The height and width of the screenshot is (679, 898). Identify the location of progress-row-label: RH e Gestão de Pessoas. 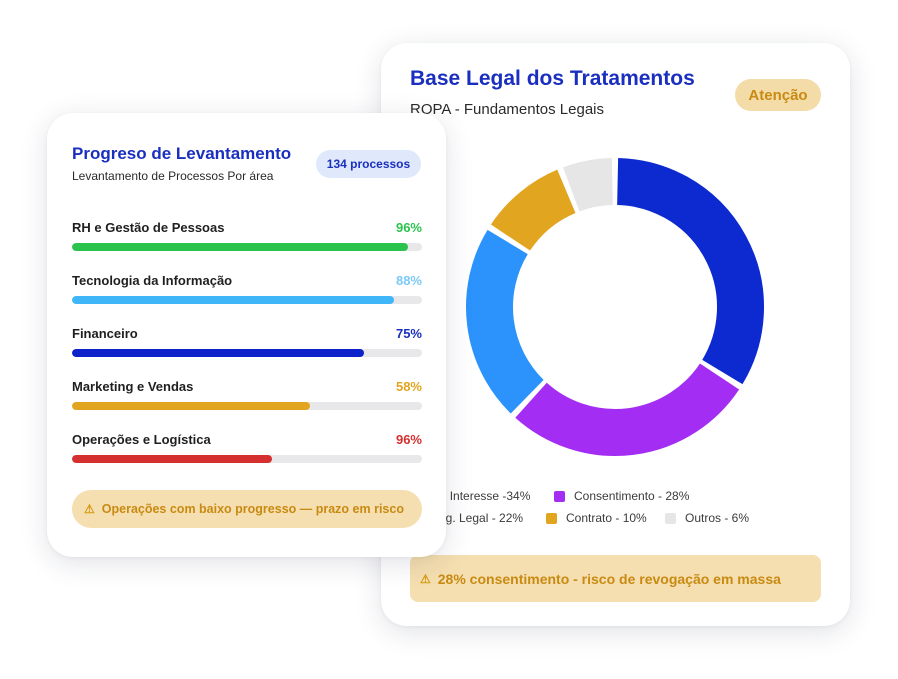
(148, 227).